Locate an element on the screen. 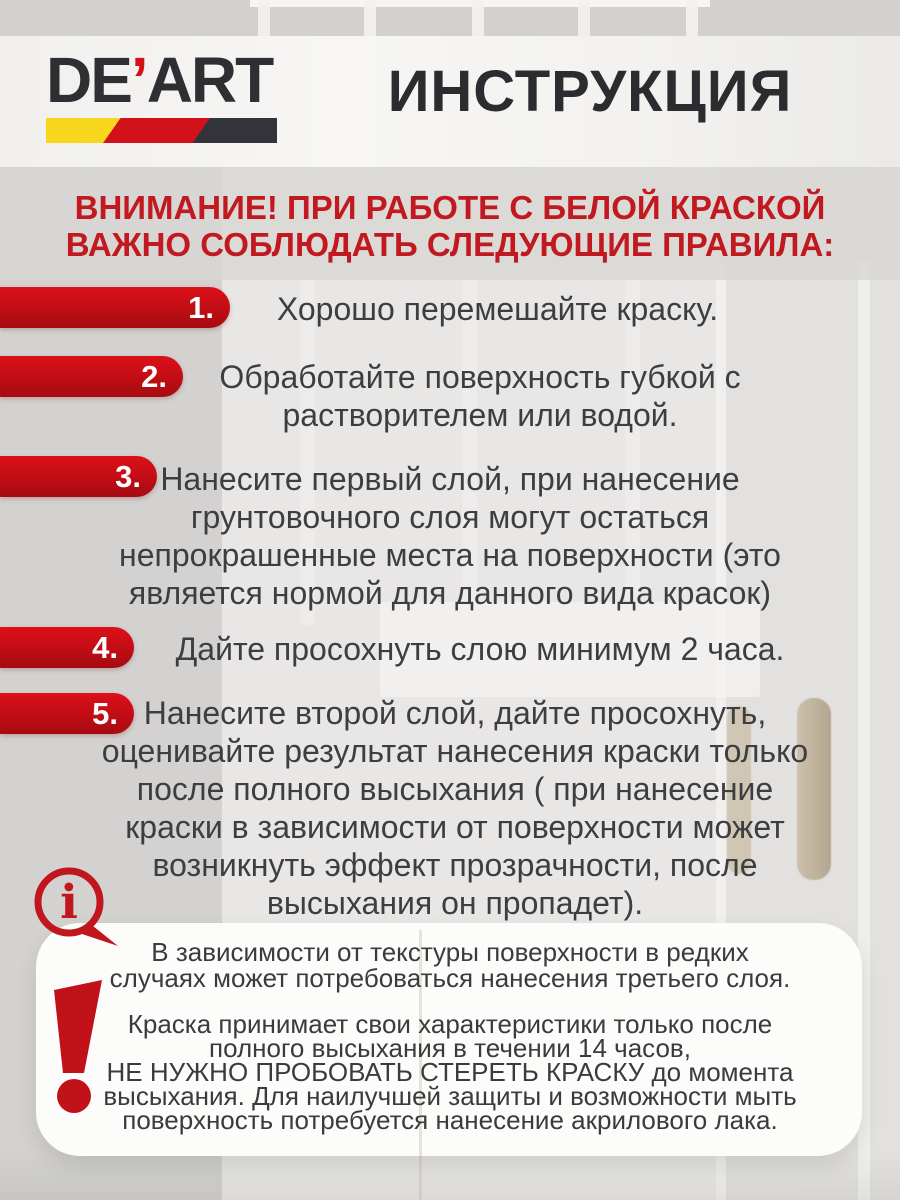 The image size is (900, 1200). step-4-number: 4. is located at coordinates (105, 647).